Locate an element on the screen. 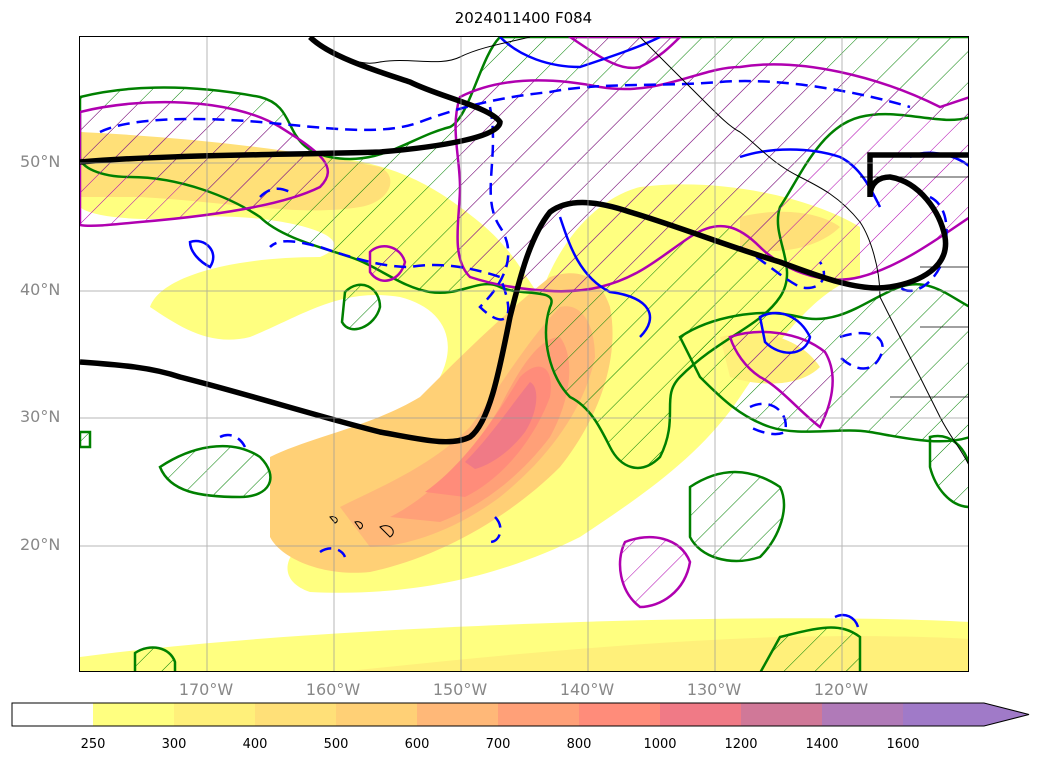 The height and width of the screenshot is (765, 1047). colorbar-tick-label: 800 is located at coordinates (579, 744).